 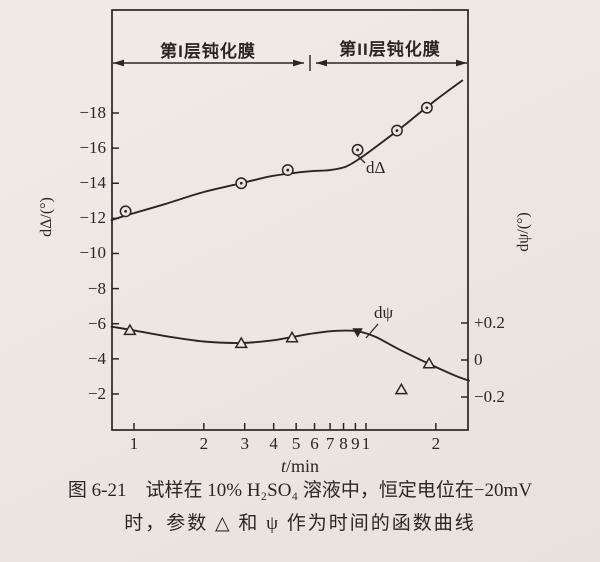 I want to click on x-axis-variable: t, so click(x=283, y=466).